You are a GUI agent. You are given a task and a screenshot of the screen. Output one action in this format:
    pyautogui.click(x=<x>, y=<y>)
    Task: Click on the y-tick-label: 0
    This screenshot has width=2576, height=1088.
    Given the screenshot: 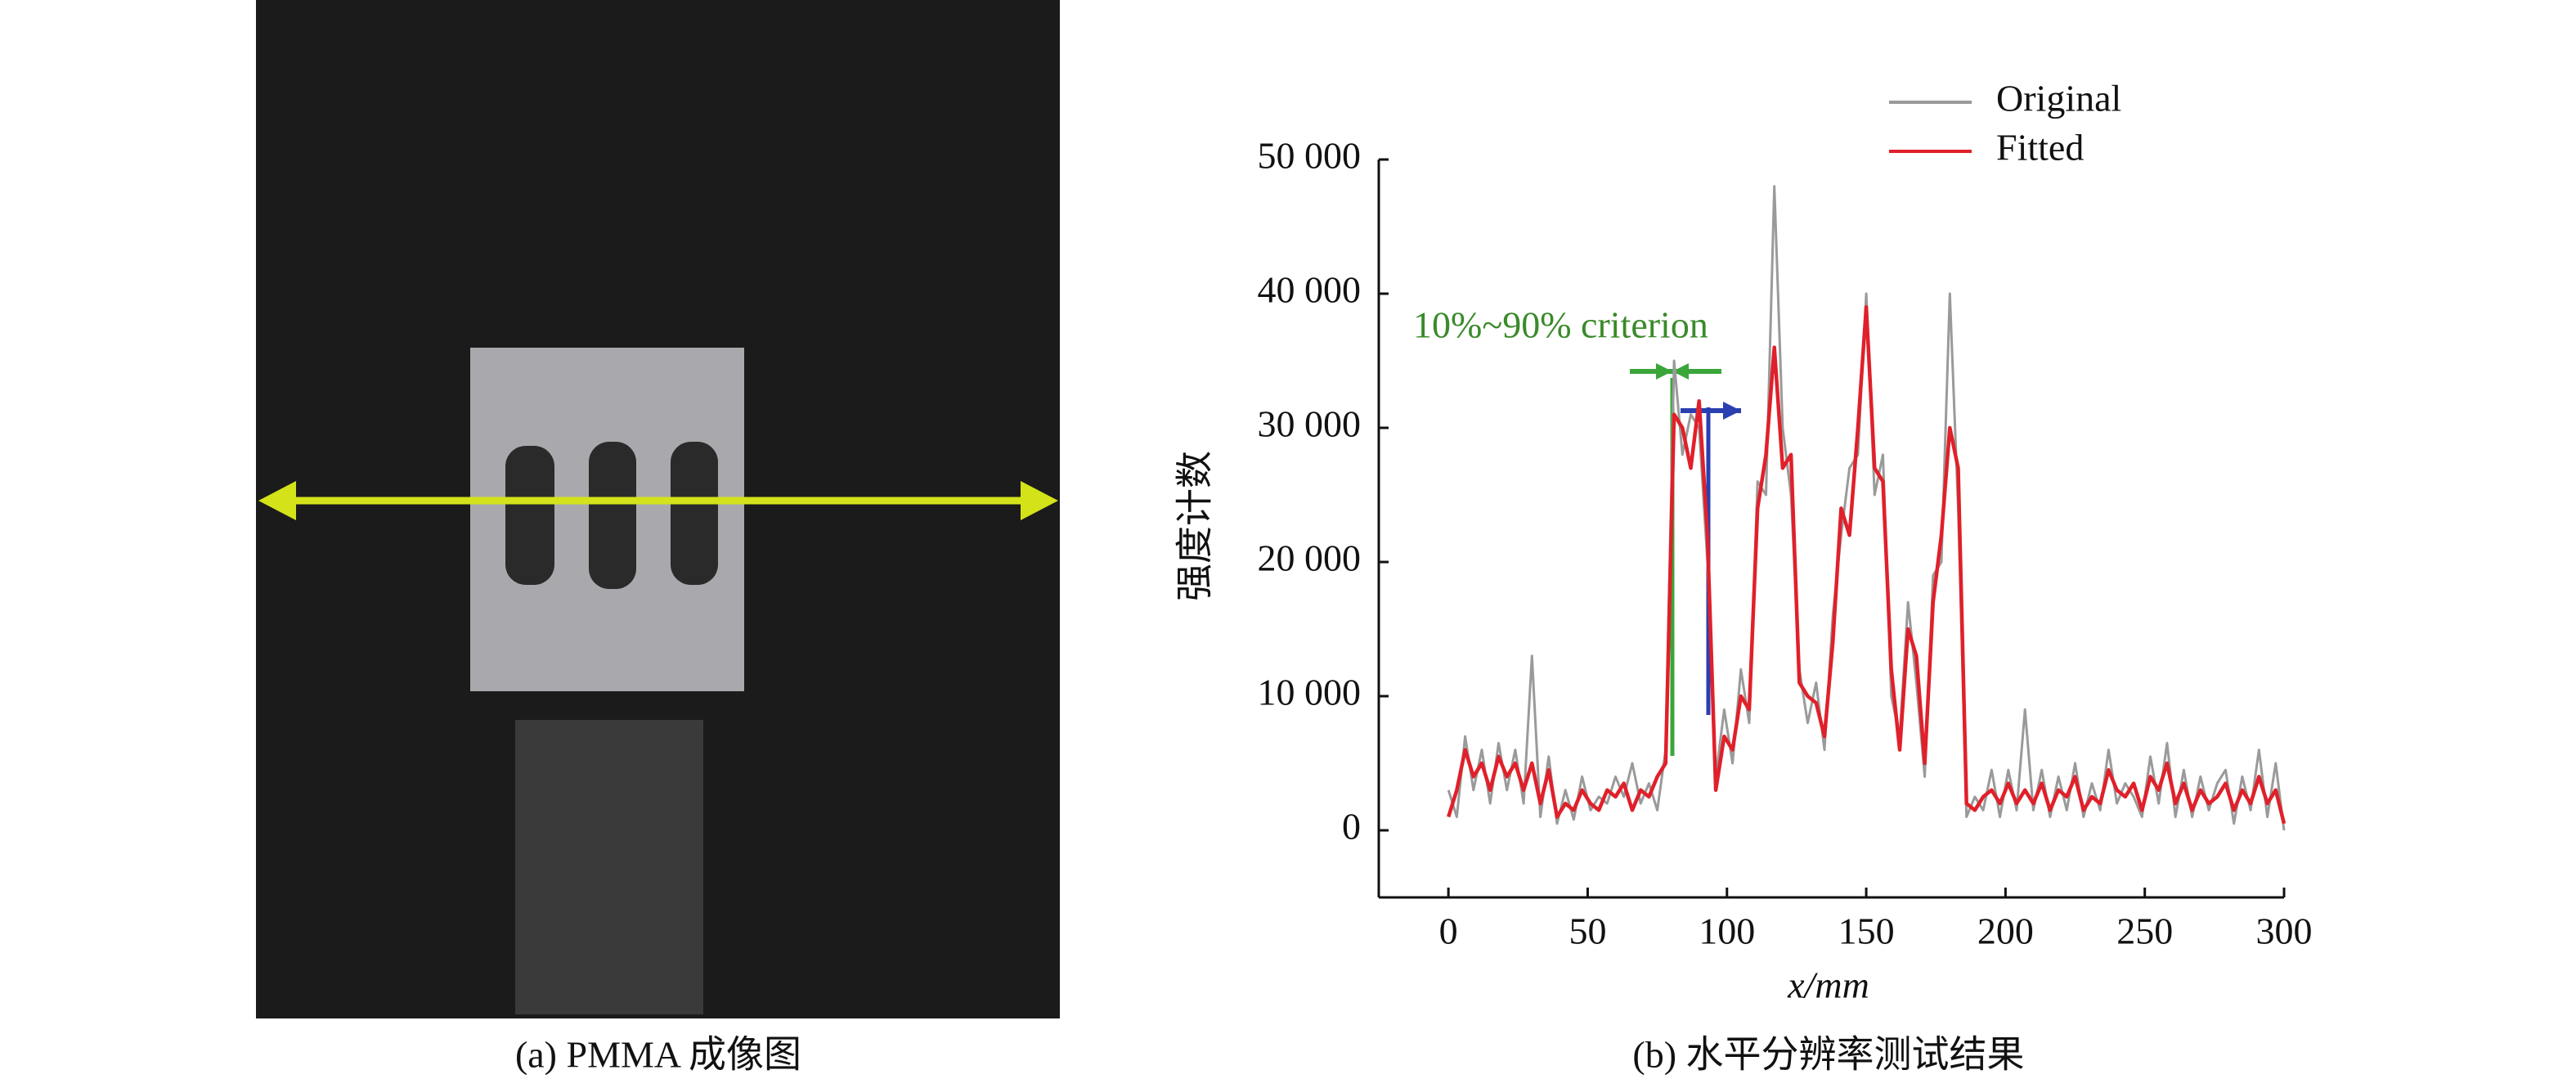 What is the action you would take?
    pyautogui.click(x=1351, y=826)
    